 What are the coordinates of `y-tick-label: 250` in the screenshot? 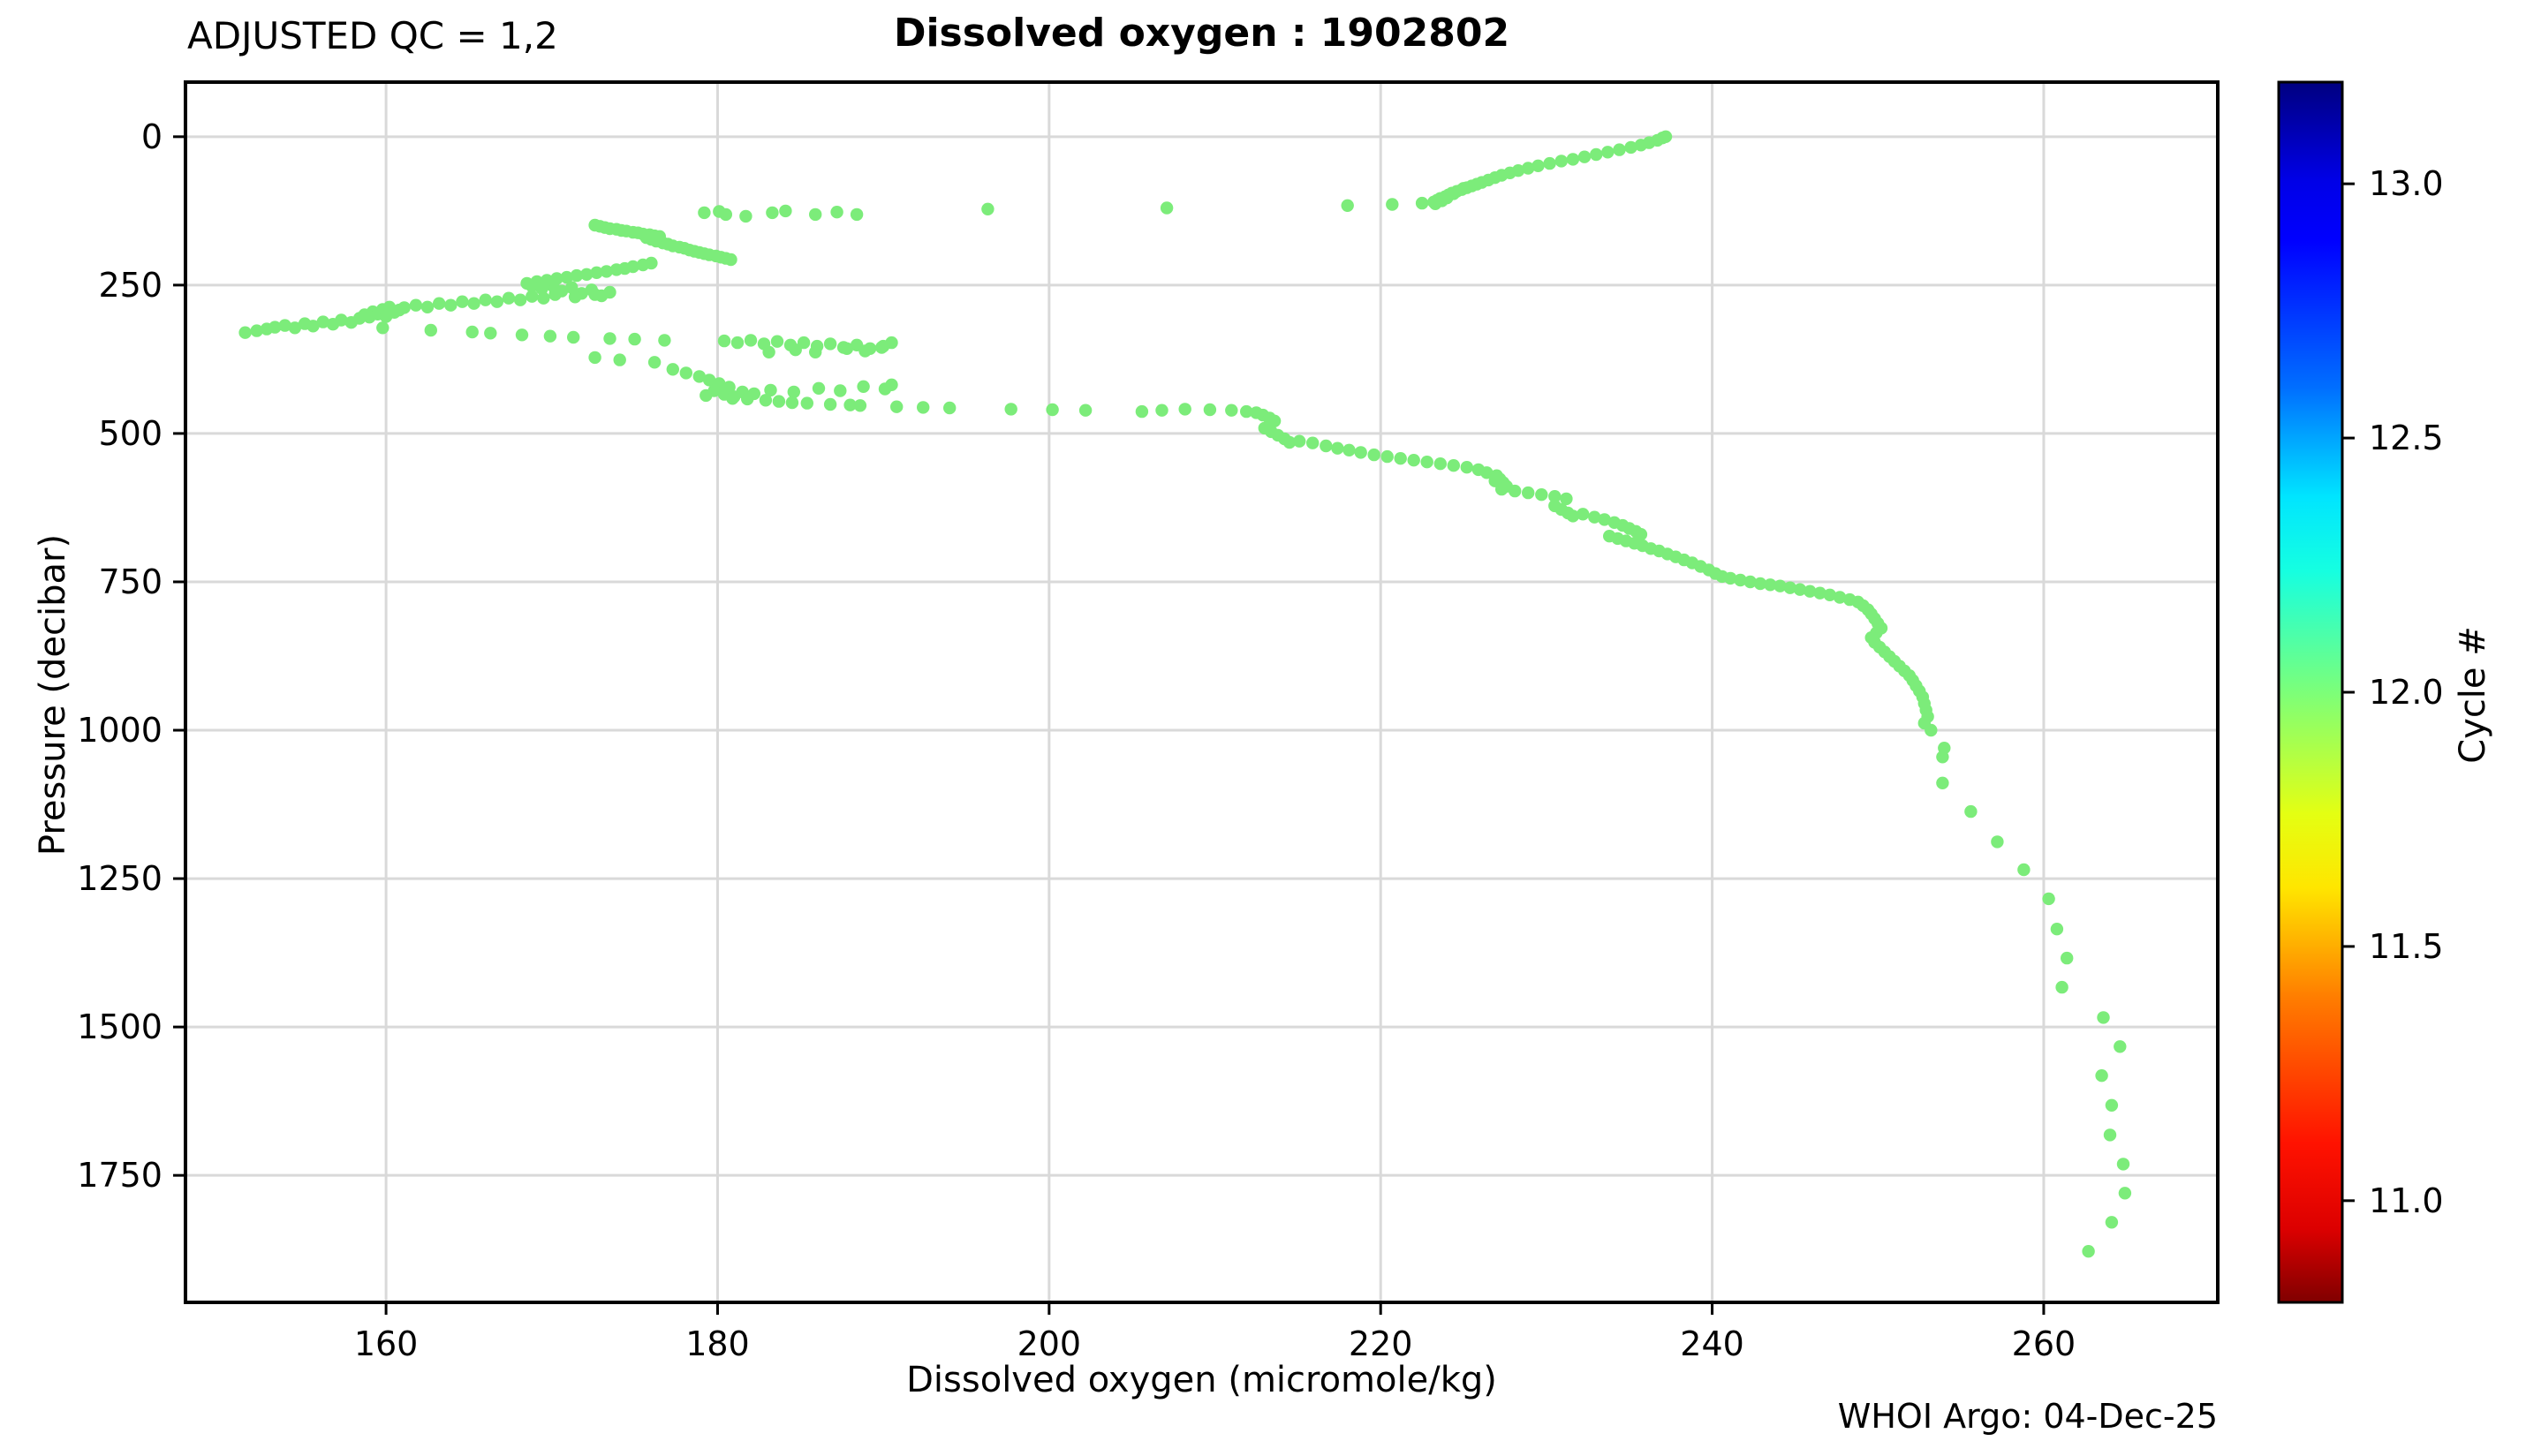 It's located at (130, 285).